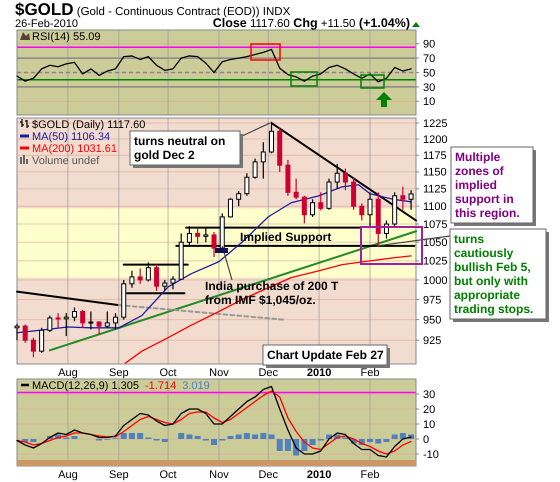 Image resolution: width=560 pixels, height=482 pixels. I want to click on y-tick-label: 1150, so click(435, 172).